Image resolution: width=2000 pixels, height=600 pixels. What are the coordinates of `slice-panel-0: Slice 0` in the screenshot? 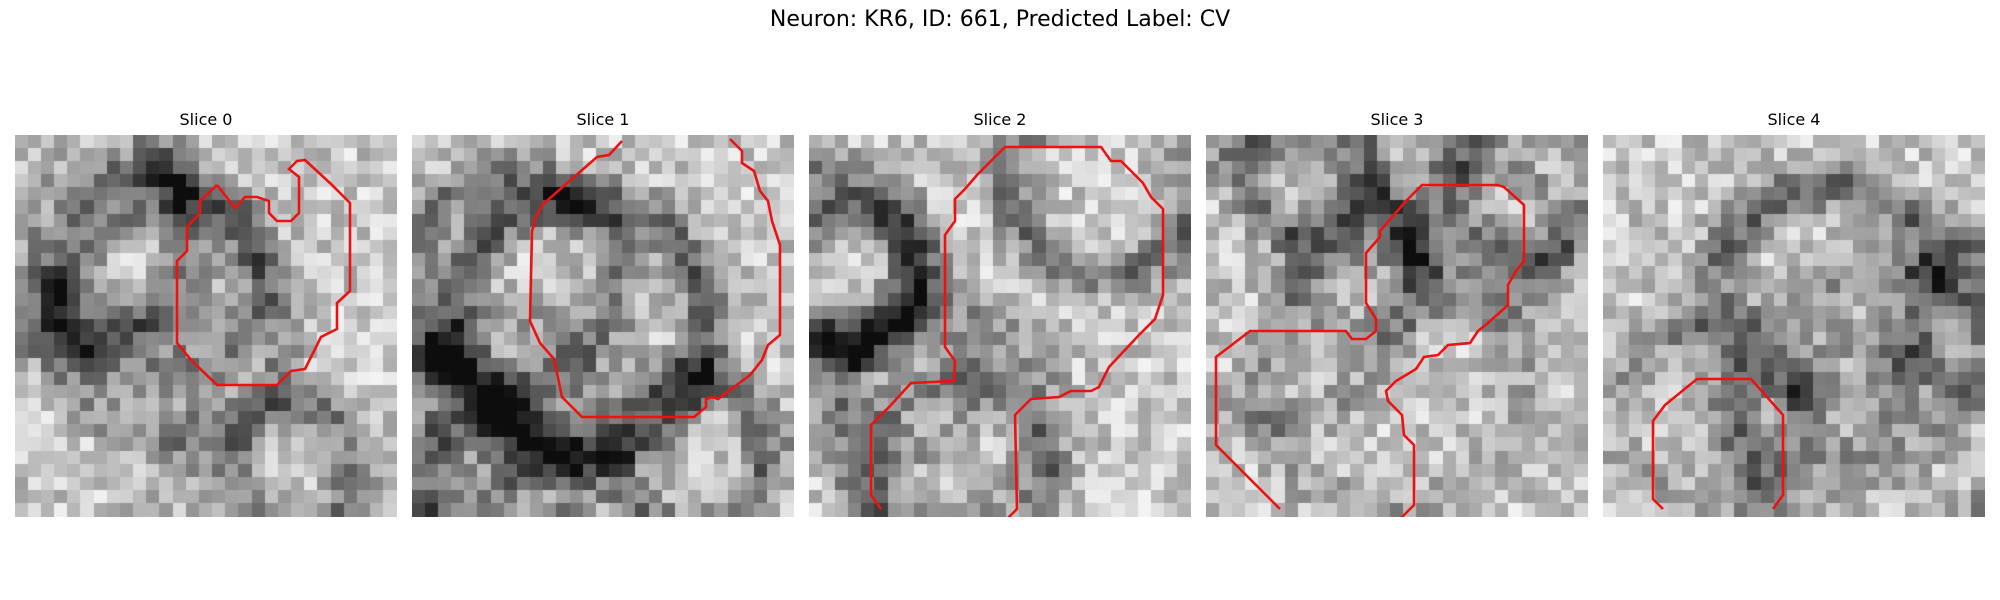 It's located at (206, 312).